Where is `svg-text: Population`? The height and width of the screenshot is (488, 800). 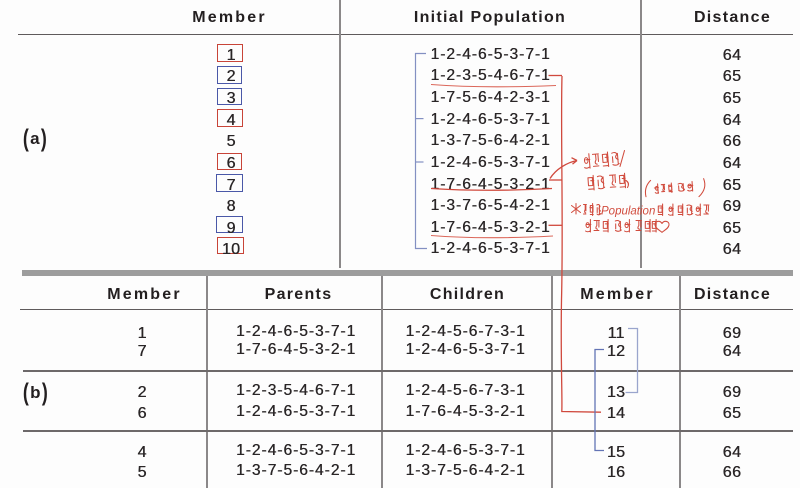 svg-text: Population is located at coordinates (628, 212).